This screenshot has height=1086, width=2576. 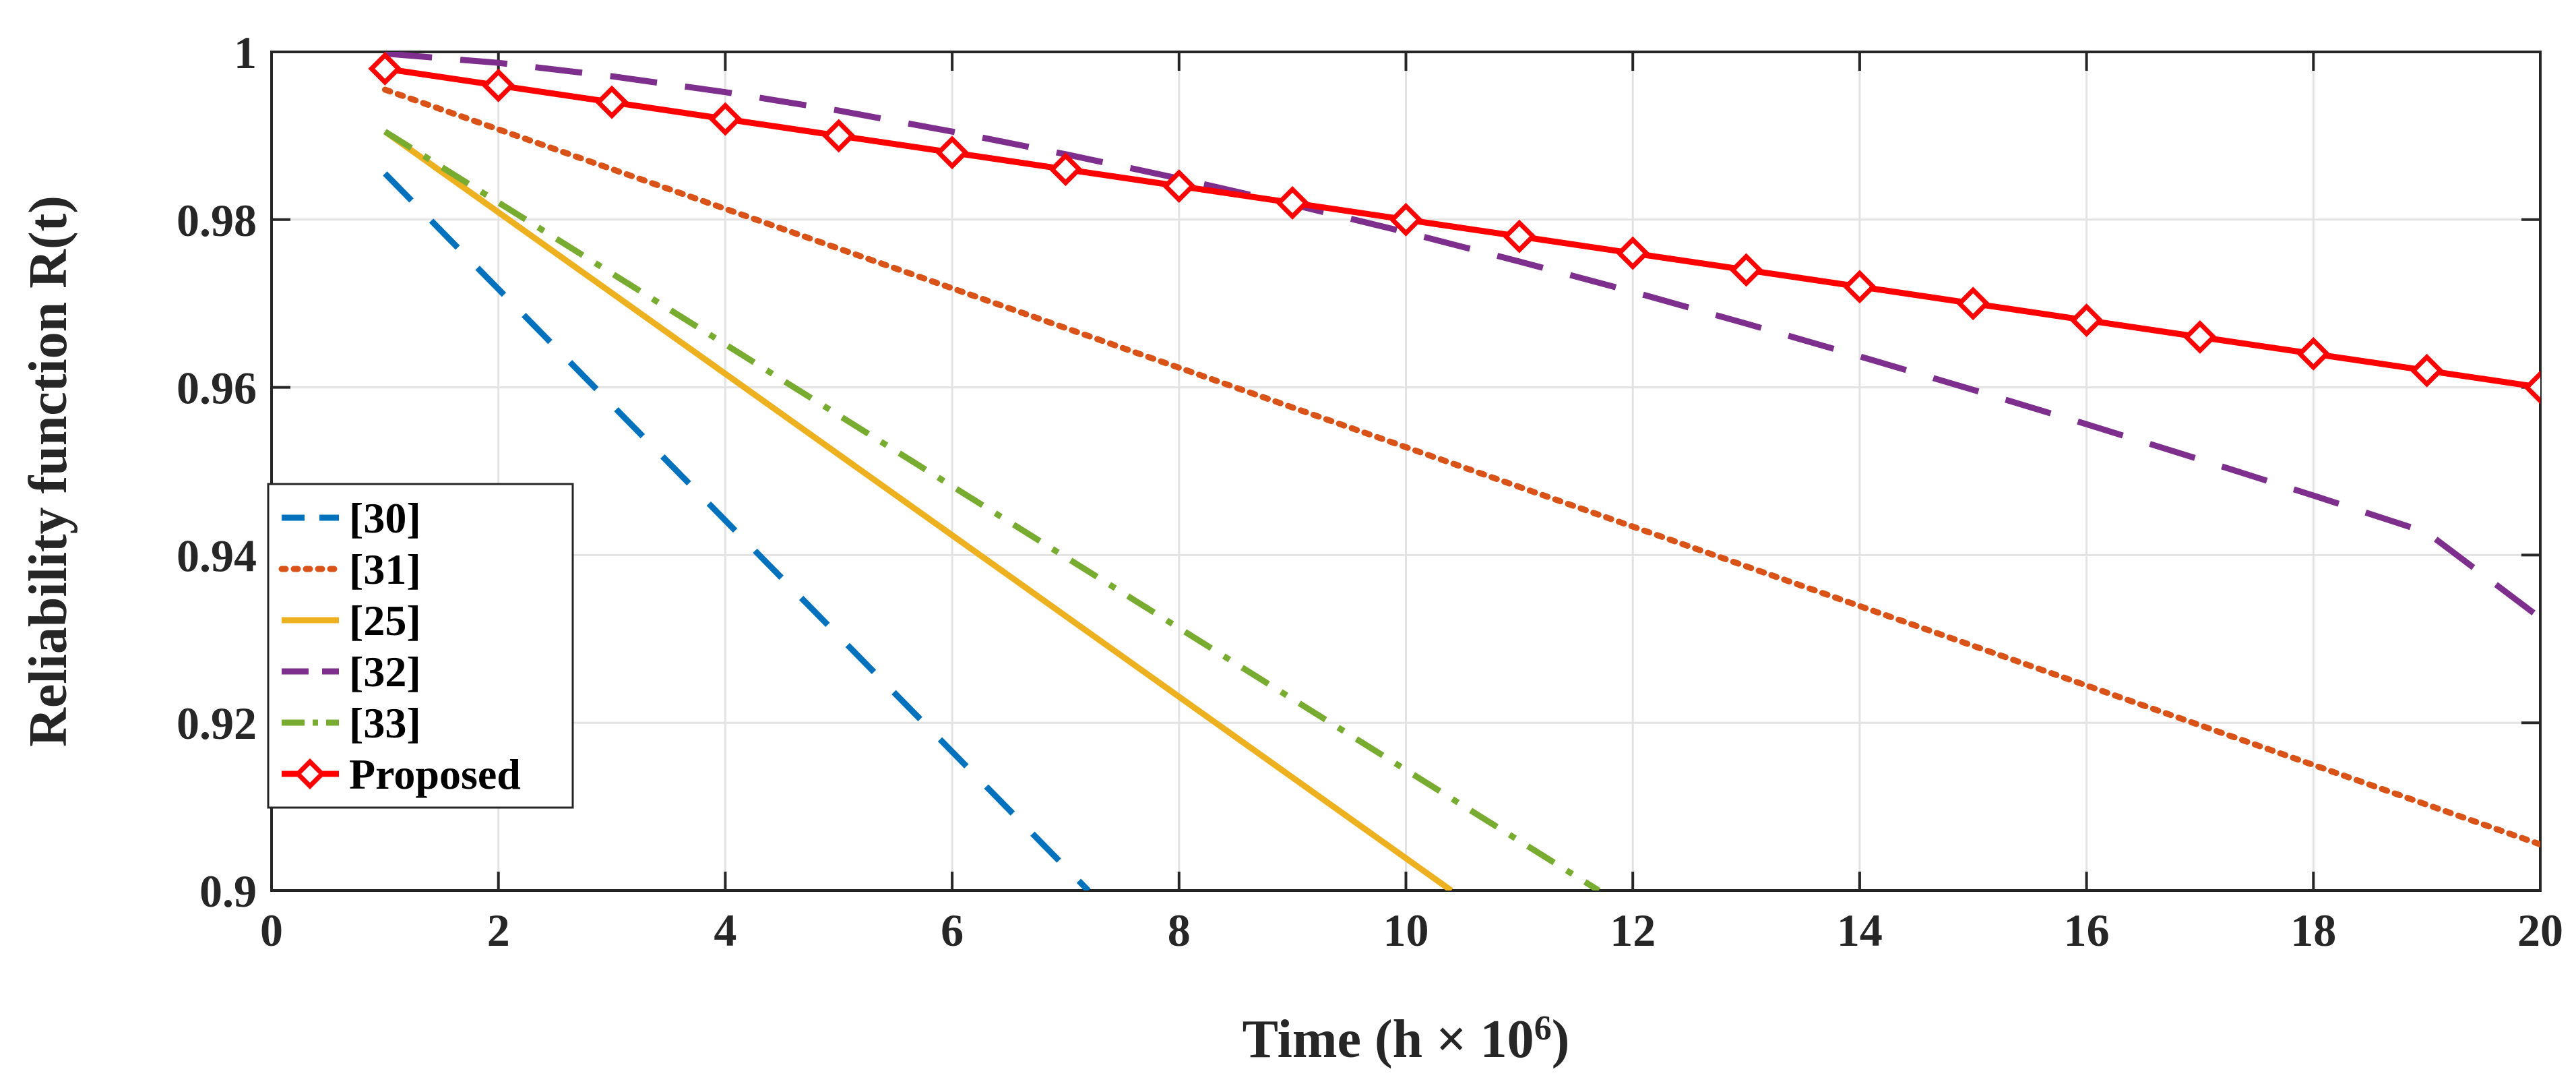 What do you see at coordinates (2087, 930) in the screenshot?
I see `x-tick-label: 16` at bounding box center [2087, 930].